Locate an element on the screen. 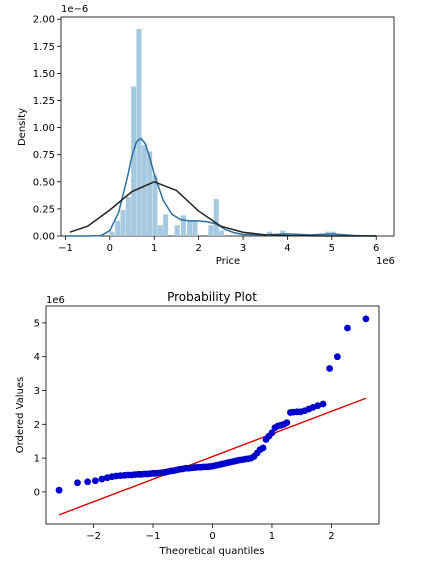 The image size is (421, 565). x-axis-label: Theoretical quantiles is located at coordinates (211, 551).